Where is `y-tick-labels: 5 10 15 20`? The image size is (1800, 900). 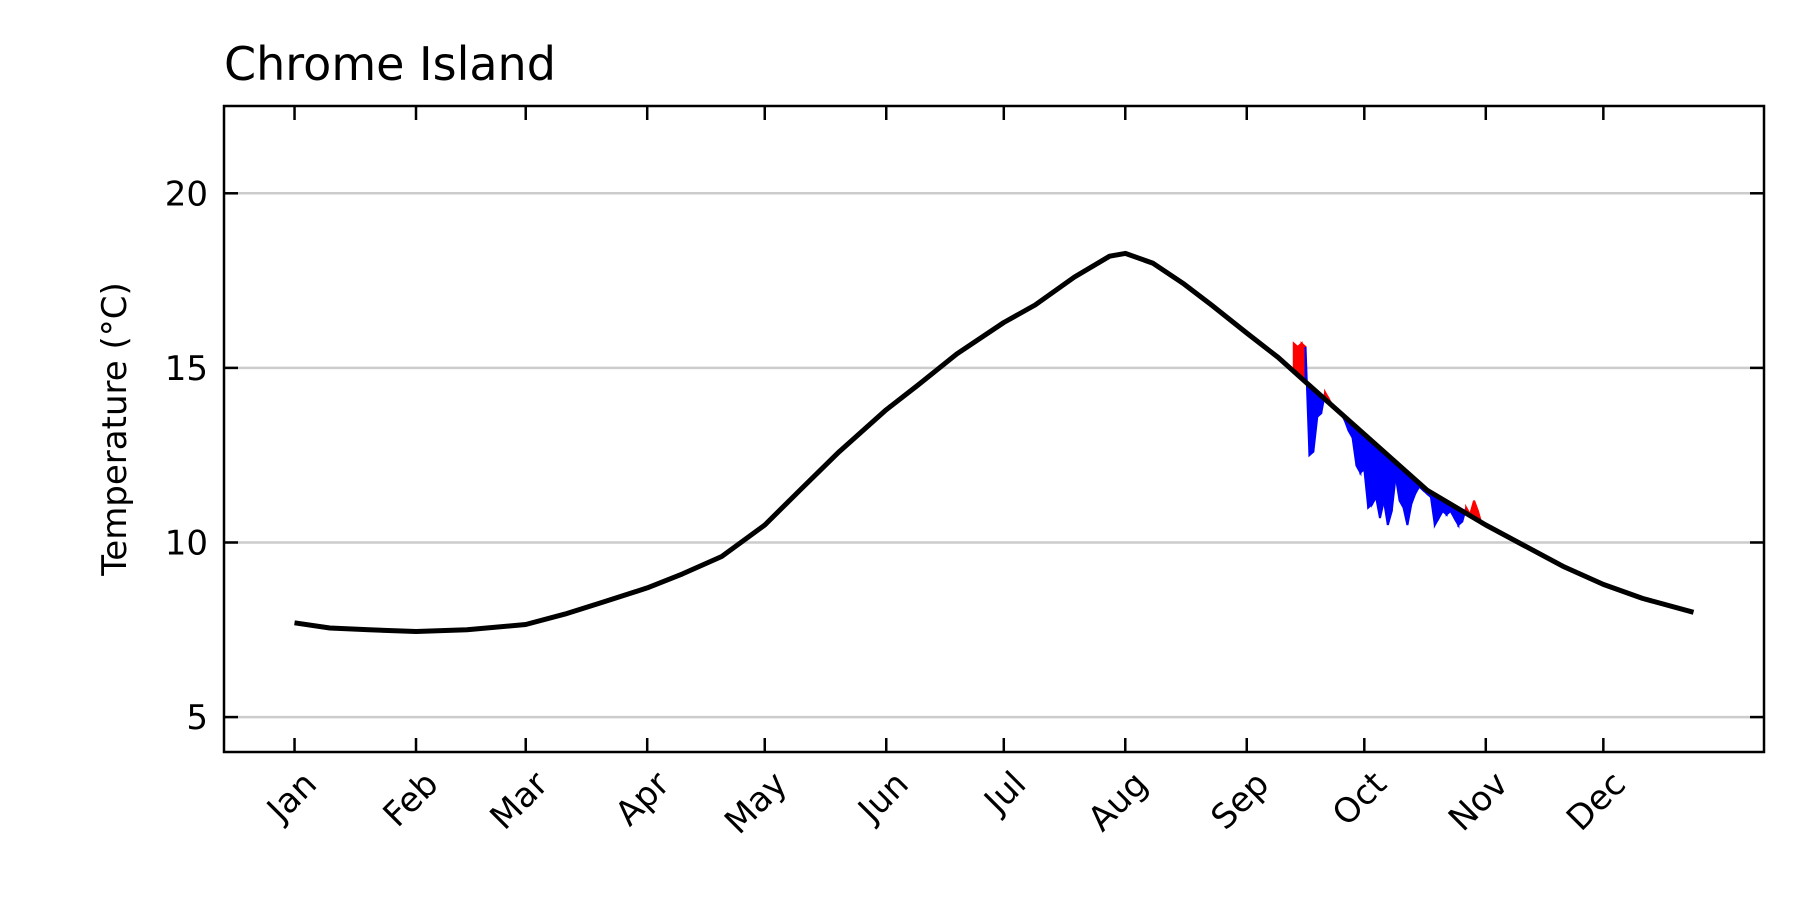
y-tick-labels: 5 10 15 20 is located at coordinates (186, 456).